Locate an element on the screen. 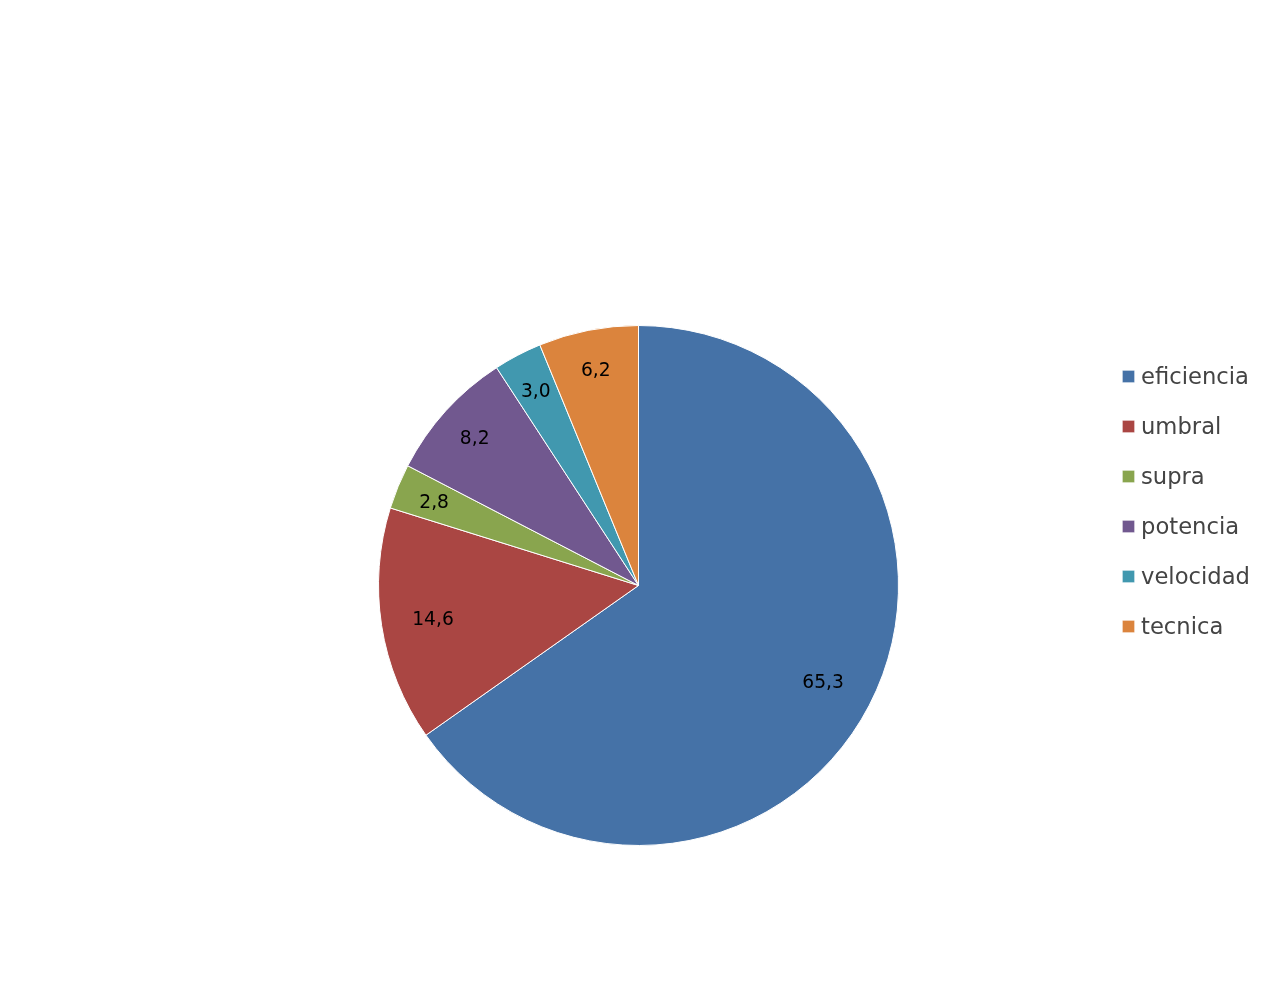 The width and height of the screenshot is (1287, 1004). legend-label: potencia is located at coordinates (1190, 526).